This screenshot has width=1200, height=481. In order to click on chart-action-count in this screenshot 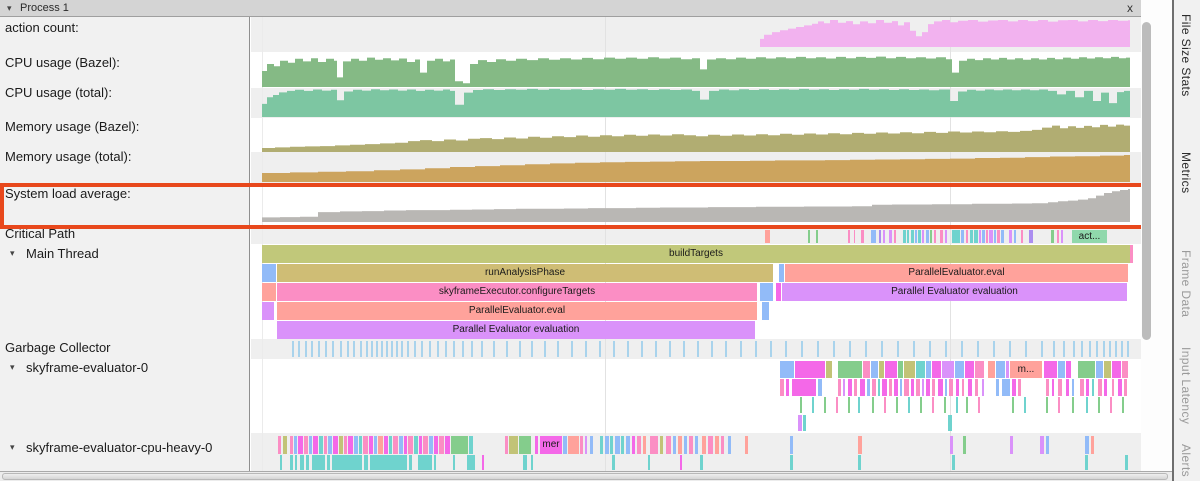, I will do `click(696, 33)`.